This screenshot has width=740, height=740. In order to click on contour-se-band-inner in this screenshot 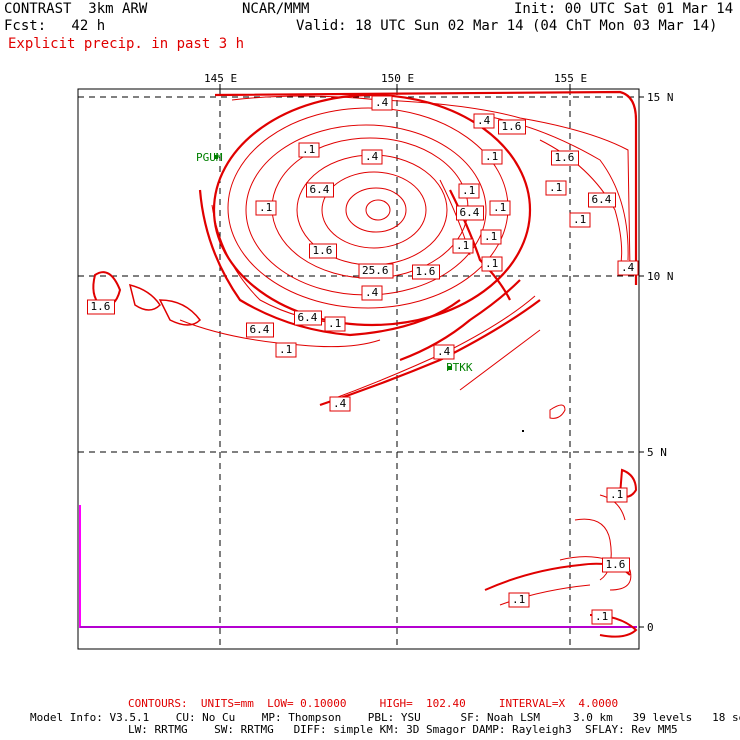, I will do `click(432, 348)`.